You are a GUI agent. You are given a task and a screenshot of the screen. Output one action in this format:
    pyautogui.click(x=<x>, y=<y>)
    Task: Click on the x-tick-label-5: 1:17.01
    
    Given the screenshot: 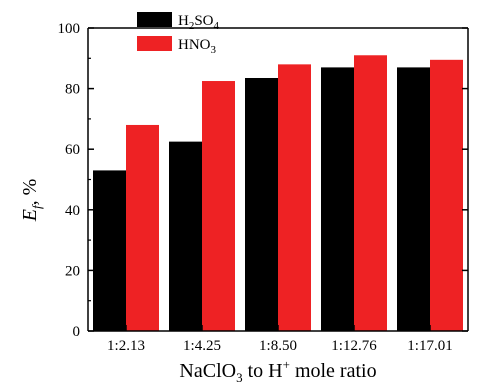 What is the action you would take?
    pyautogui.click(x=429, y=346)
    